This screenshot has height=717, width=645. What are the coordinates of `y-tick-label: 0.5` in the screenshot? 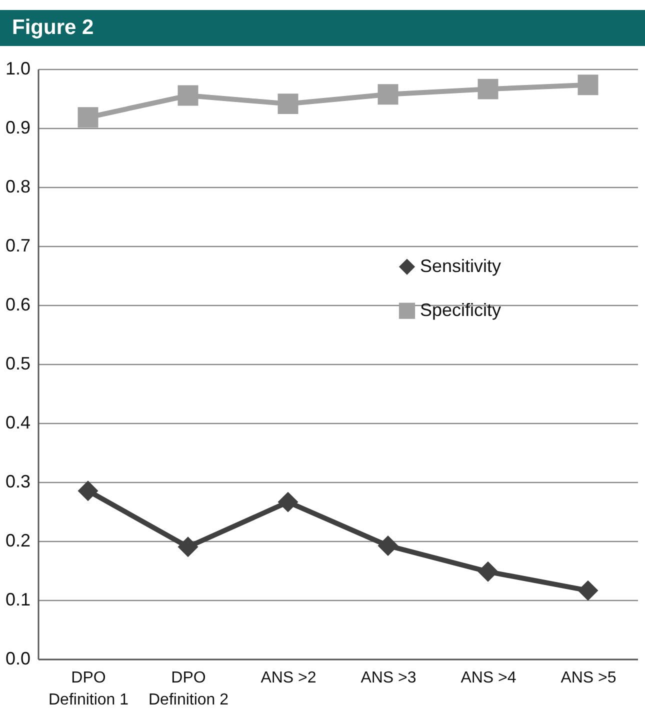 It's located at (17, 364).